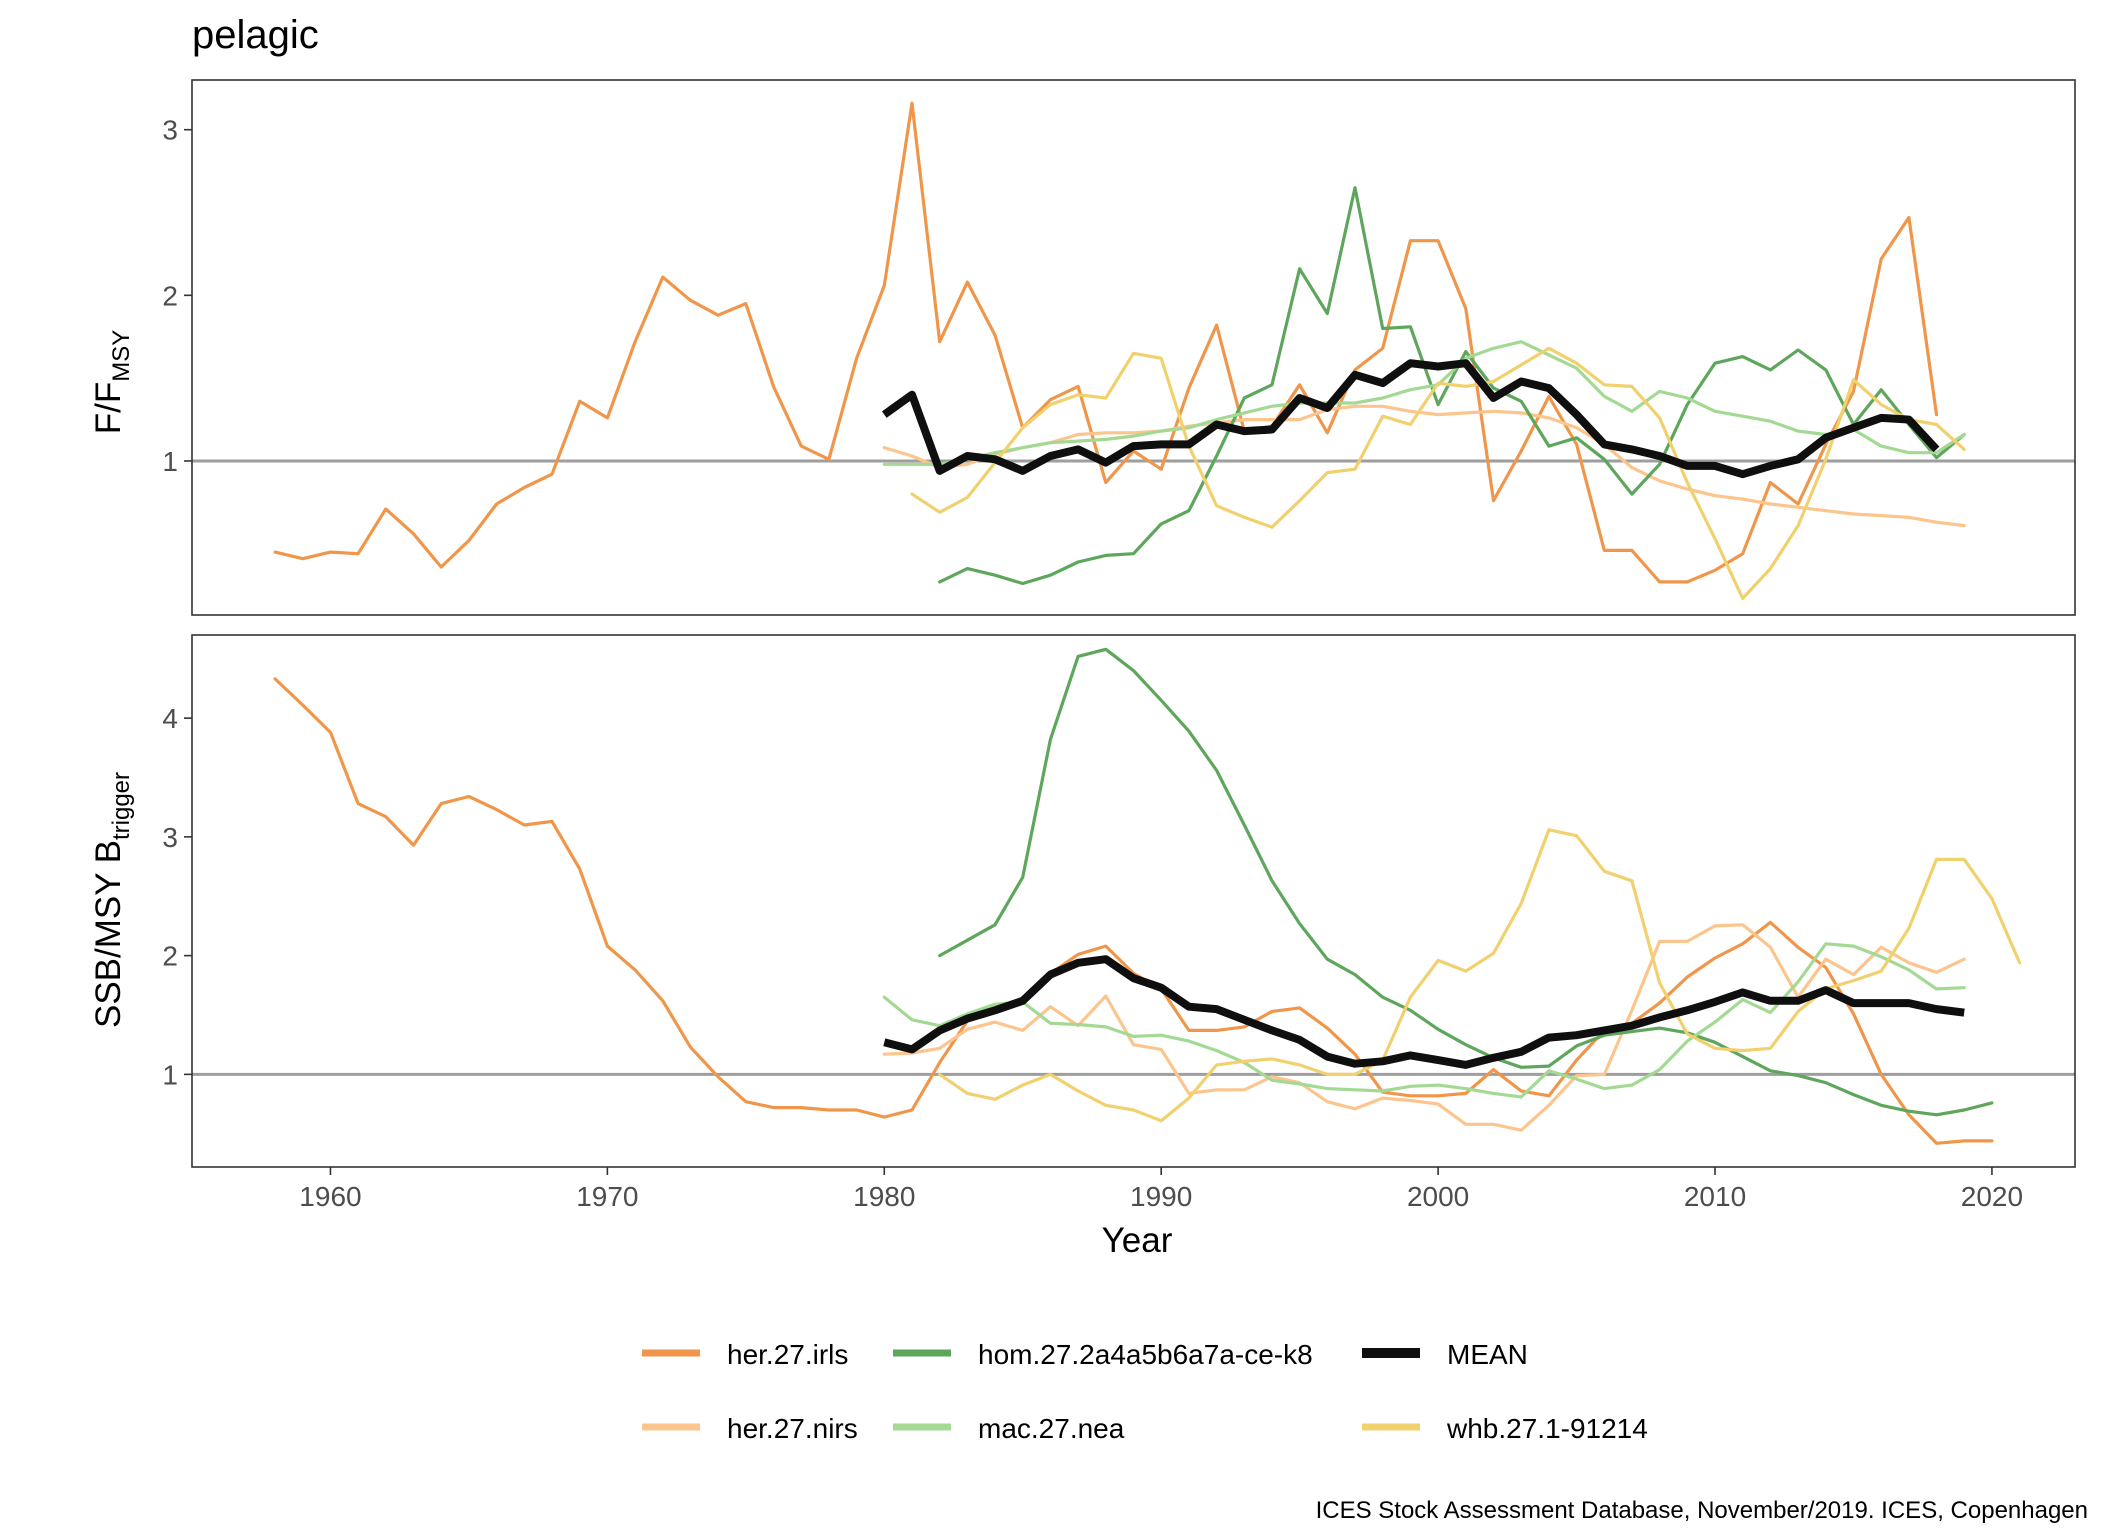 This screenshot has width=2102, height=1535. I want to click on y-axis-label-ssb-btrigger: SSB/MSY Btrigger, so click(112, 900).